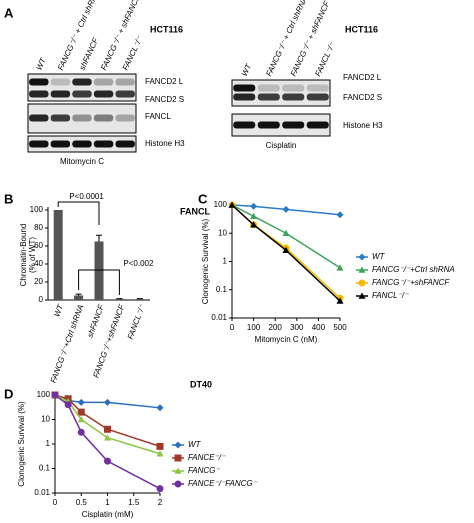 The height and width of the screenshot is (523, 474). What do you see at coordinates (286, 339) in the screenshot?
I see `x-axis-label: Mitomycin C (nM)` at bounding box center [286, 339].